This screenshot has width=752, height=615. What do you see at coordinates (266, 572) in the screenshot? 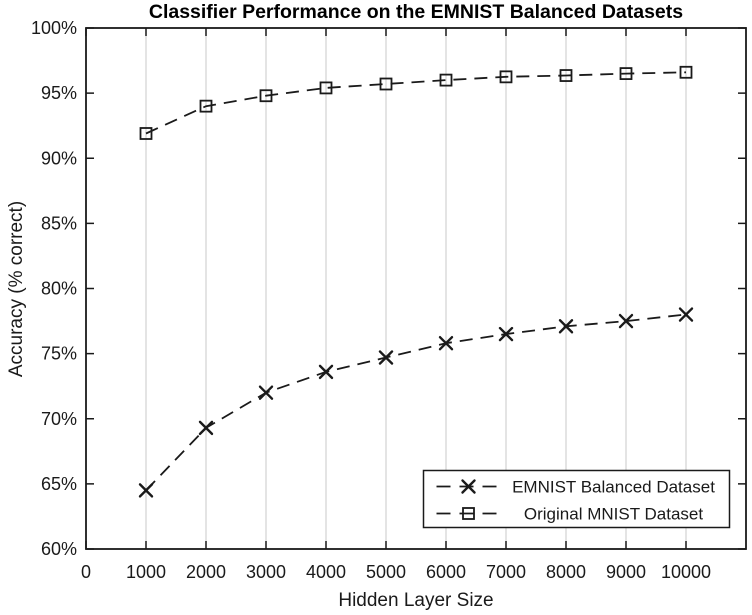
I see `x-tick-label: 3000` at bounding box center [266, 572].